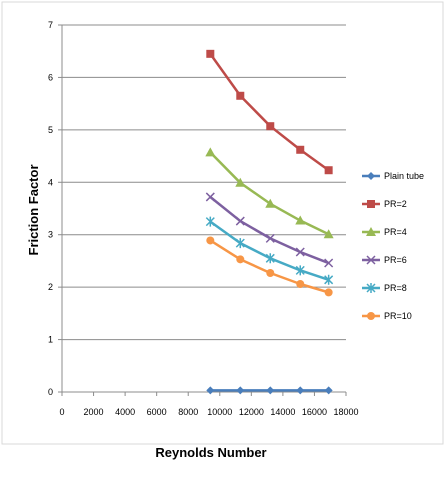 Image resolution: width=446 pixels, height=477 pixels. What do you see at coordinates (345, 412) in the screenshot?
I see `x-tick-label: 18000` at bounding box center [345, 412].